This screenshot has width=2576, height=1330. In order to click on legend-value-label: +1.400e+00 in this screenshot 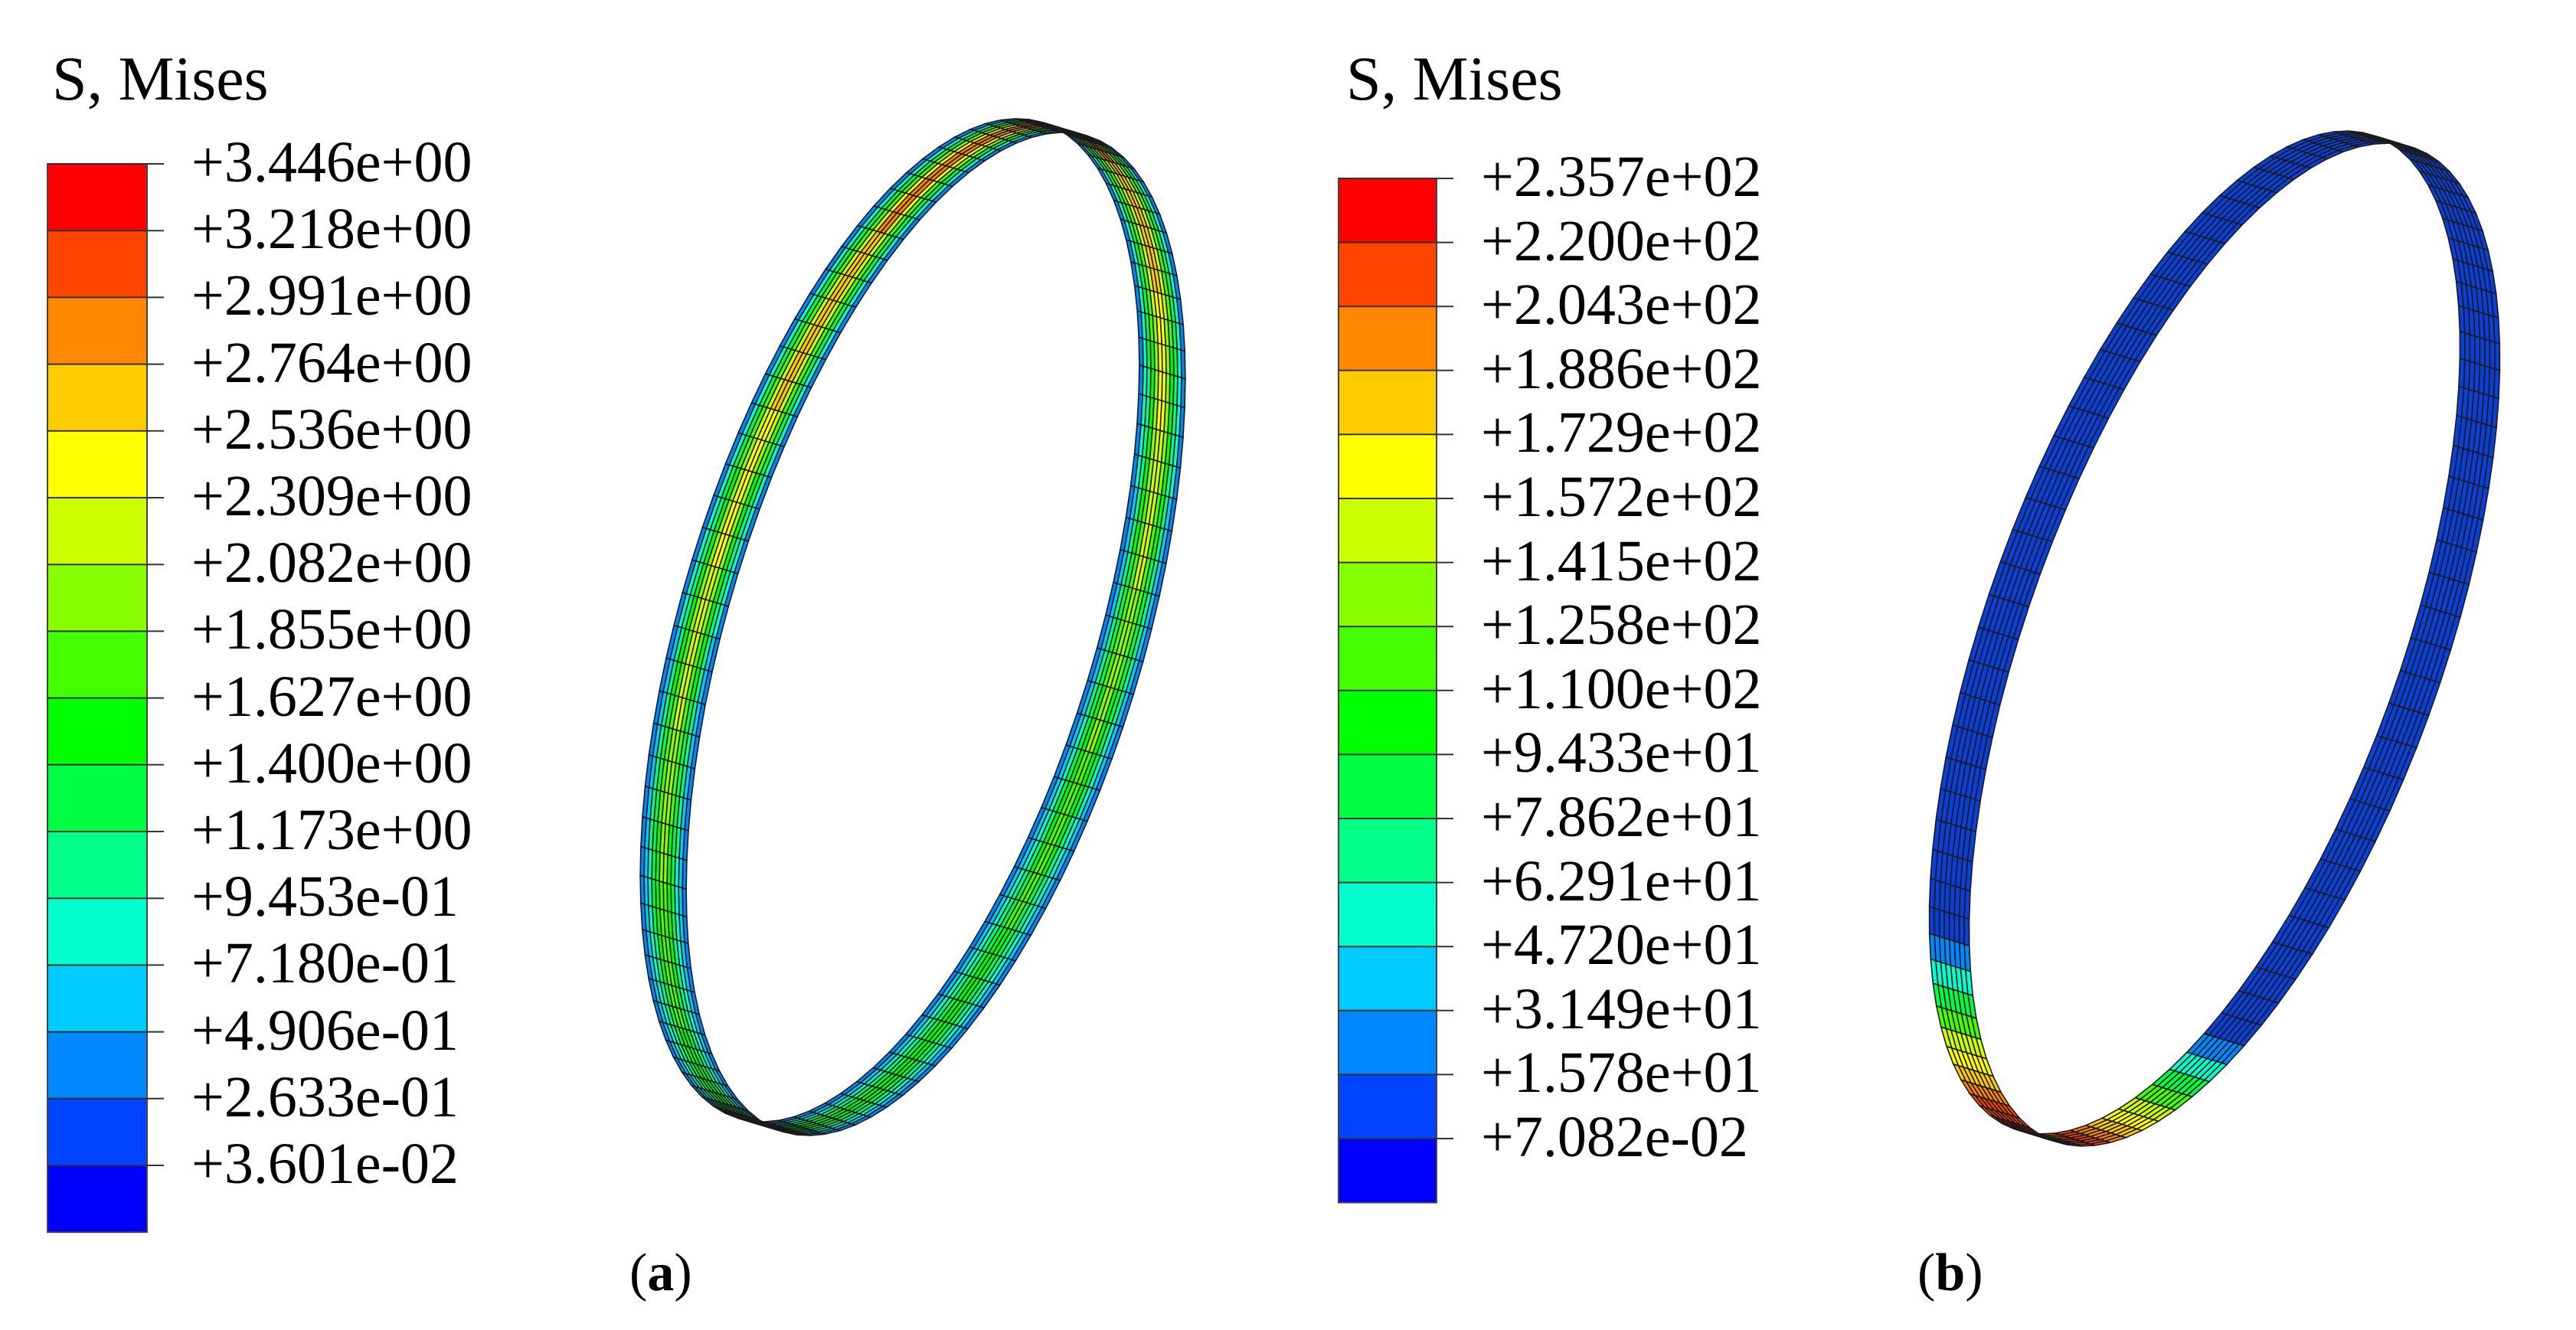, I will do `click(331, 763)`.